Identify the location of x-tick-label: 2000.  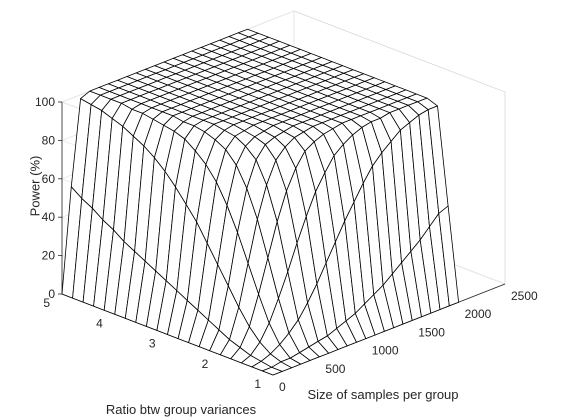
(478, 314).